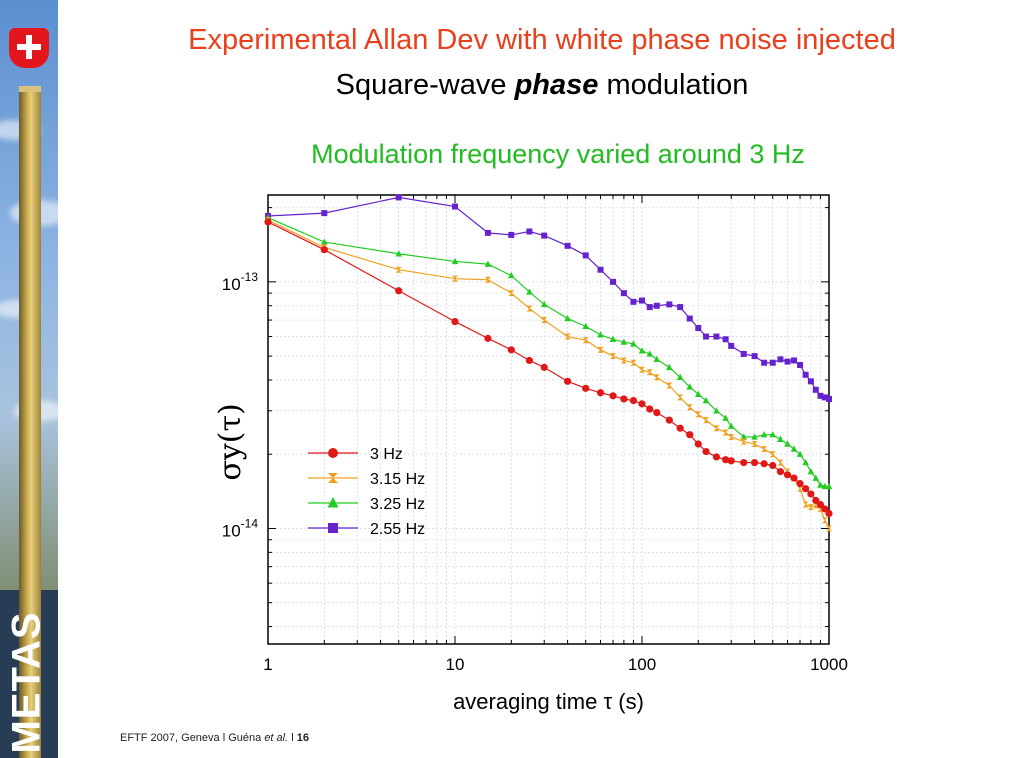 The width and height of the screenshot is (1024, 758). What do you see at coordinates (673, 85) in the screenshot?
I see `title-text-post: modulation` at bounding box center [673, 85].